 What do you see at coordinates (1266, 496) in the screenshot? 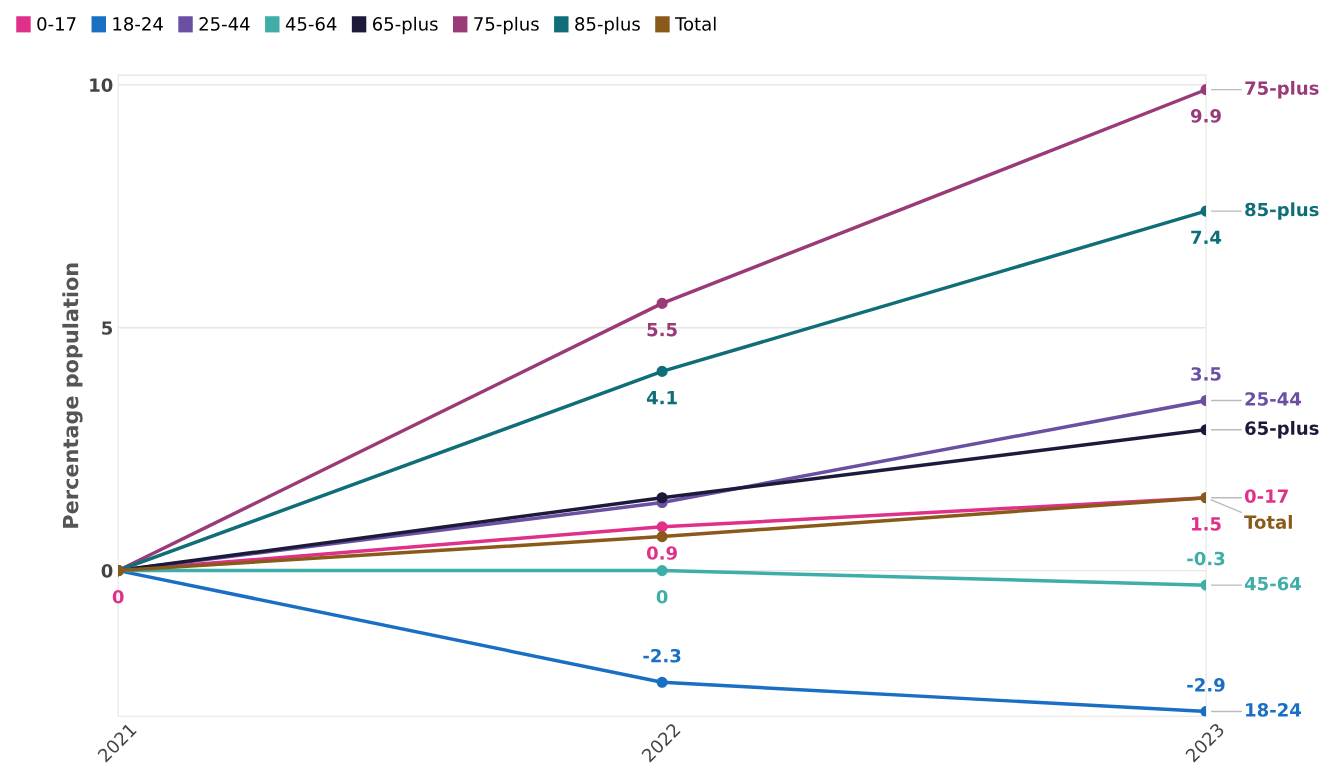
I see `text: 0-17` at bounding box center [1266, 496].